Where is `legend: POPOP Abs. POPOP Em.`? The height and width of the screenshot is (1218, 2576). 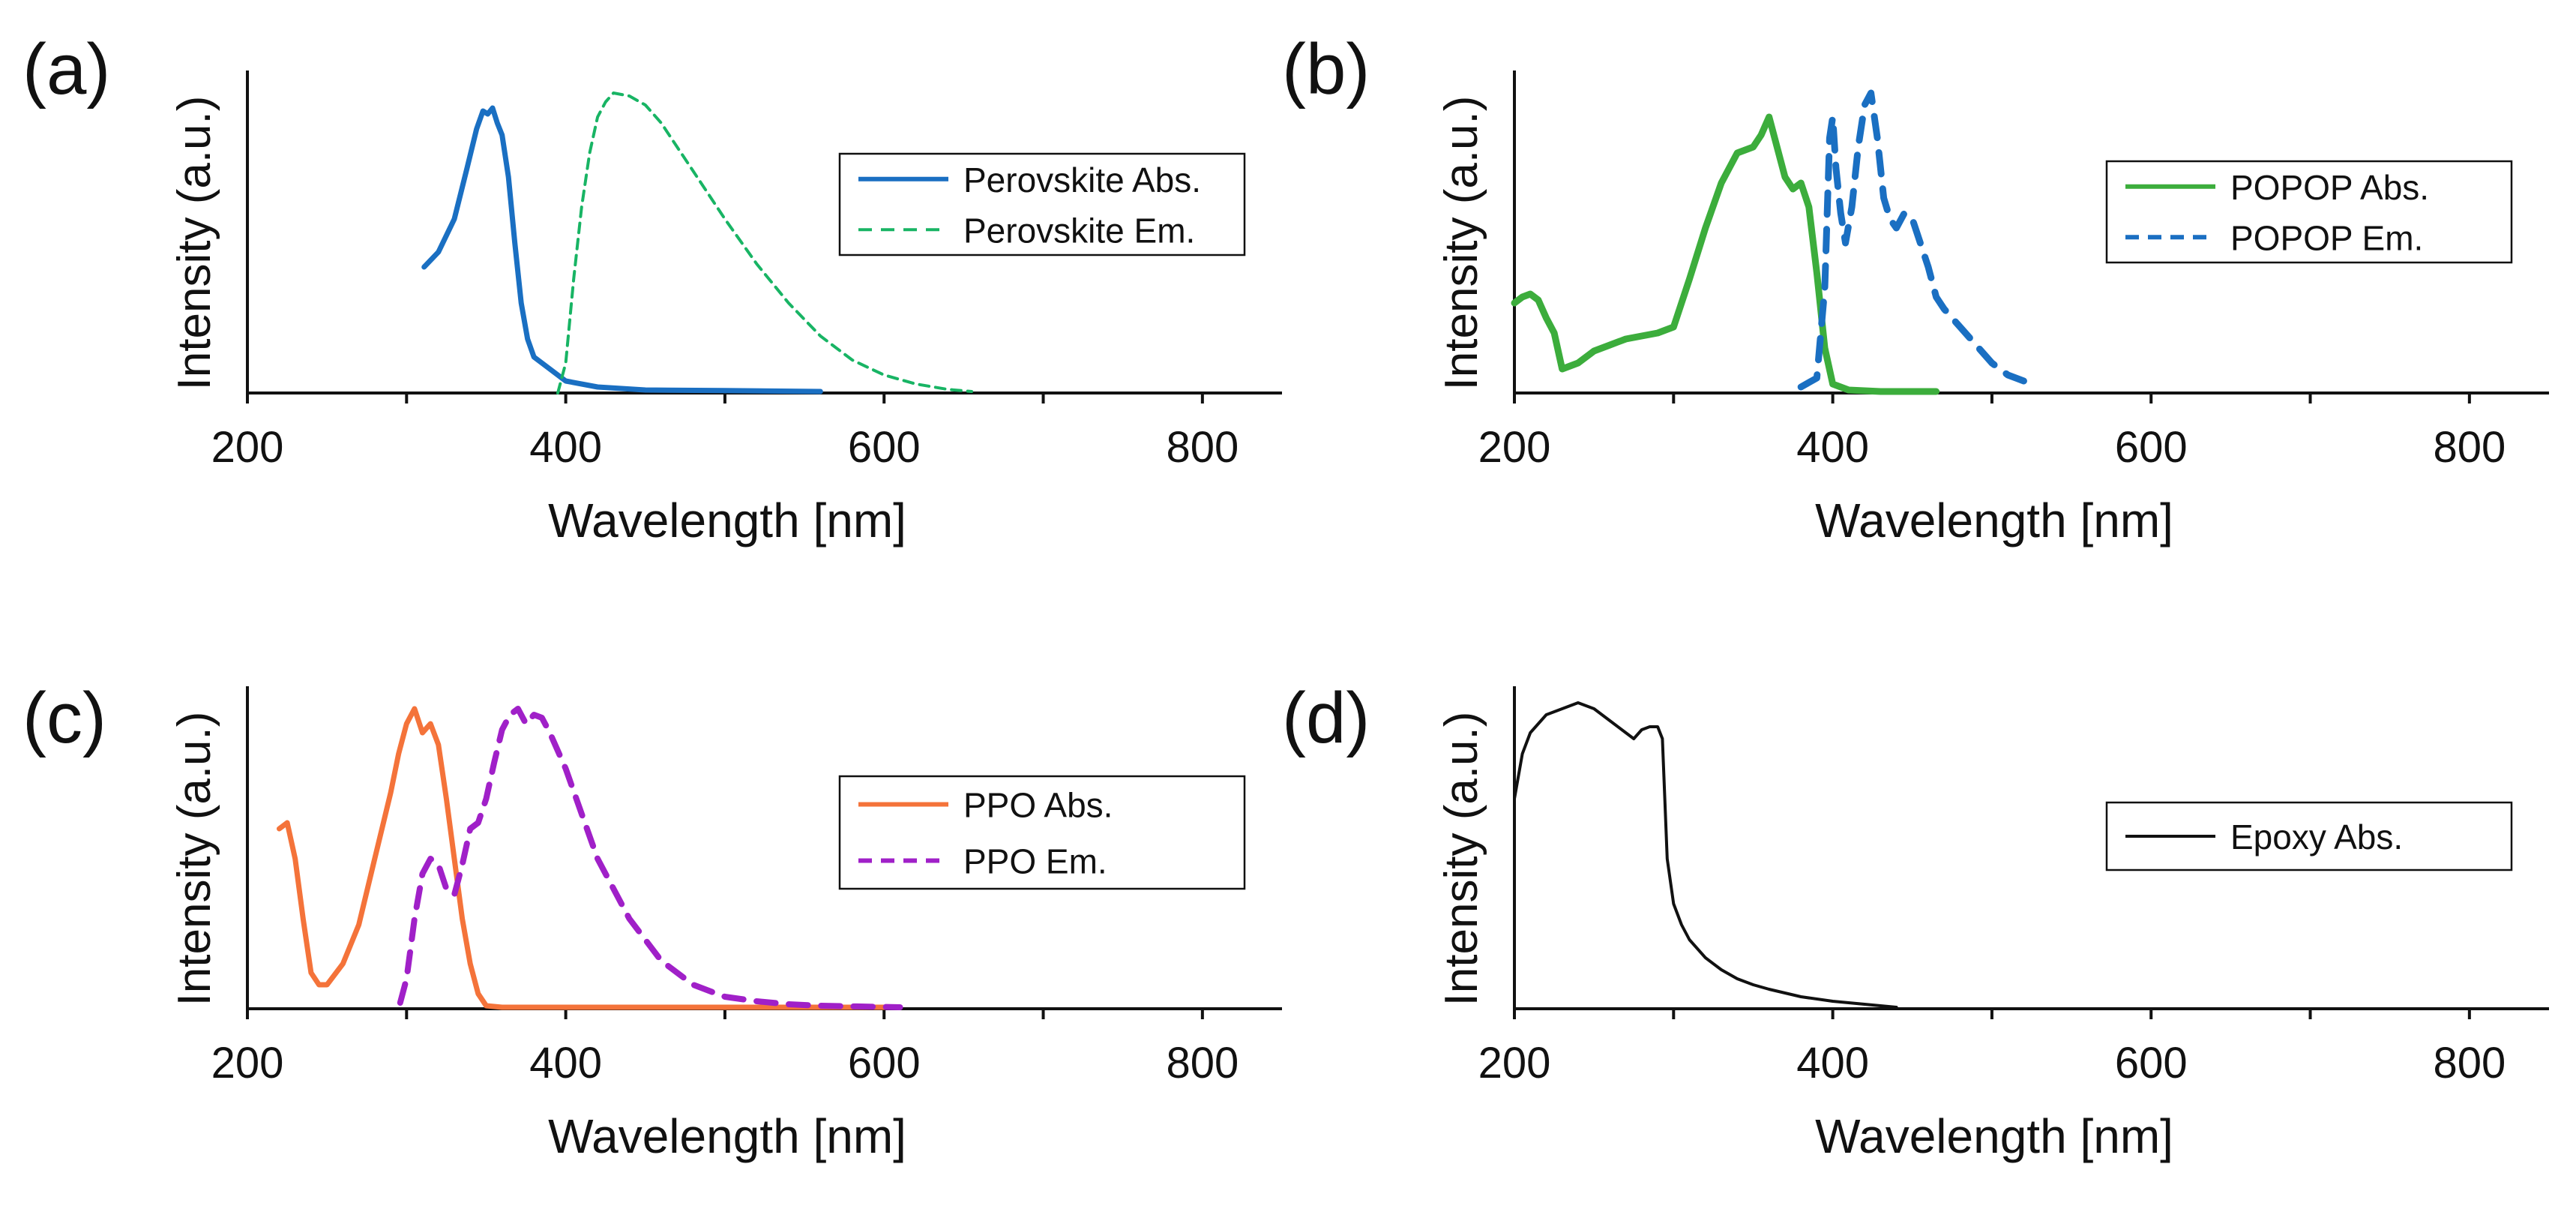 legend: POPOP Abs. POPOP Em. is located at coordinates (2309, 212).